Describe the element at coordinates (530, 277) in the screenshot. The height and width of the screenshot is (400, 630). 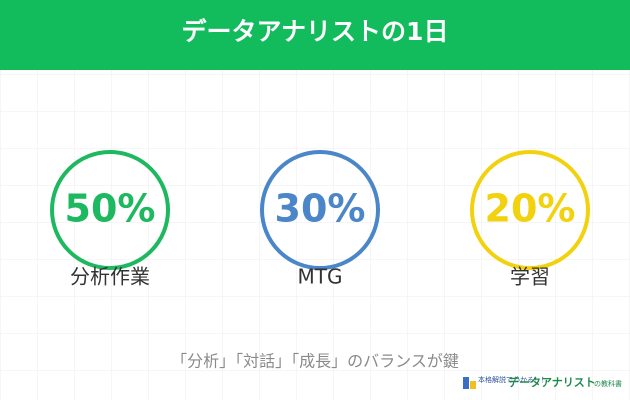
I see `item-label: 学習` at that location.